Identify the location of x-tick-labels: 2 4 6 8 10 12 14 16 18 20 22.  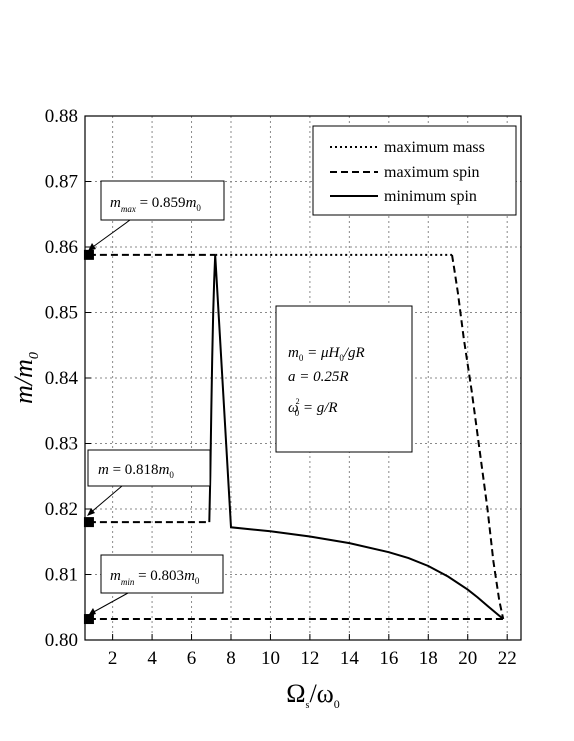
(312, 658).